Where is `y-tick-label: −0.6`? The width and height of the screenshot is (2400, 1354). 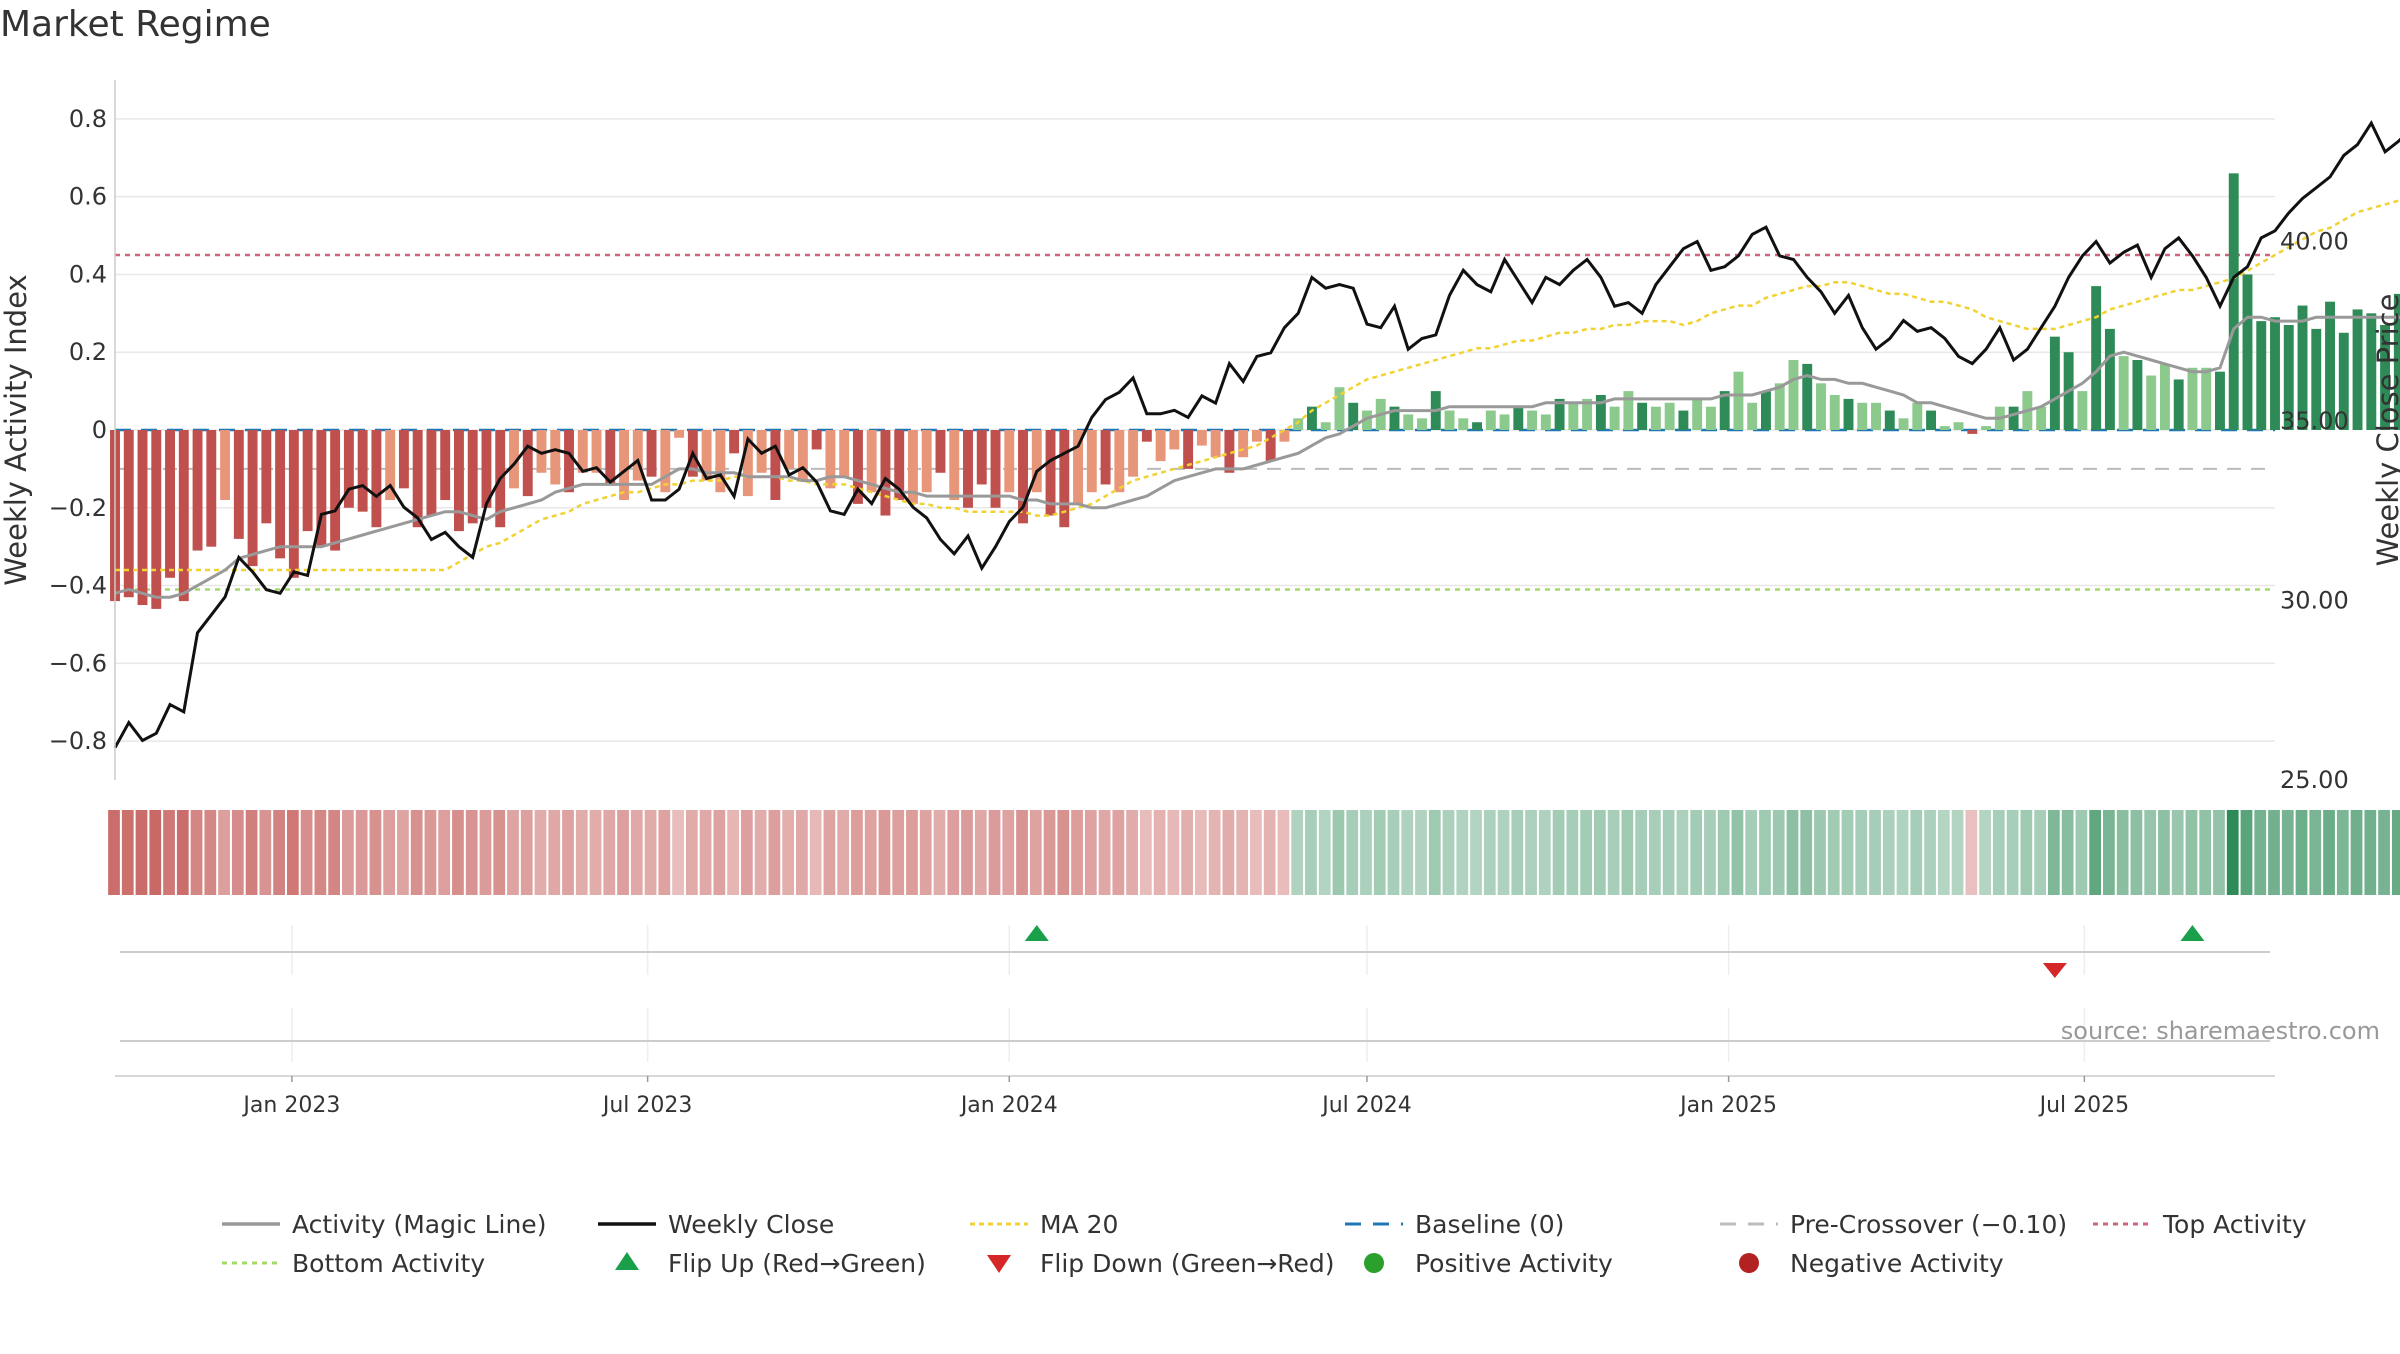 y-tick-label: −0.6 is located at coordinates (78, 663).